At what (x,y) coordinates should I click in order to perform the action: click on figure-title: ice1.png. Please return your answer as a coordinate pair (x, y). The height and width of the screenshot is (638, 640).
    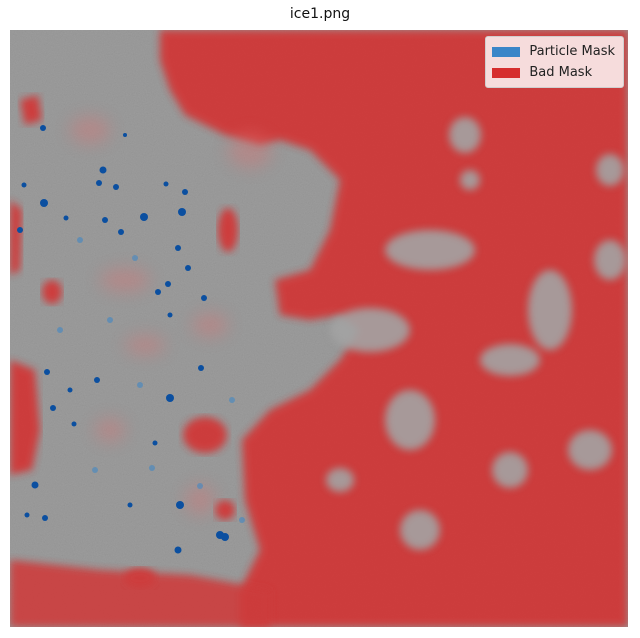
    Looking at the image, I should click on (320, 14).